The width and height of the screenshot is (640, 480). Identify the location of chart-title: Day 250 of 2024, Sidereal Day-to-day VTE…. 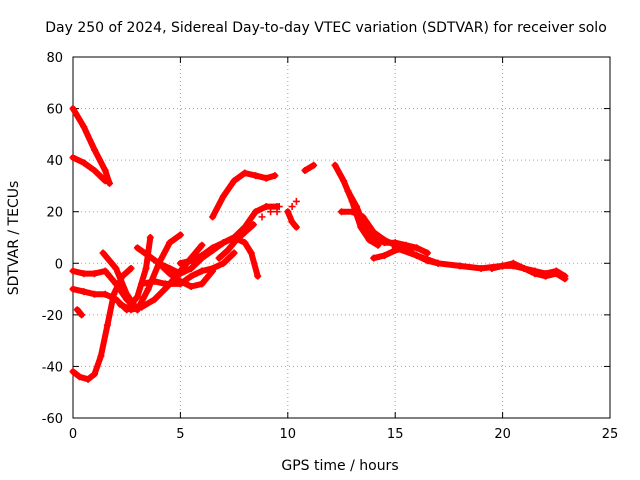
(326, 28).